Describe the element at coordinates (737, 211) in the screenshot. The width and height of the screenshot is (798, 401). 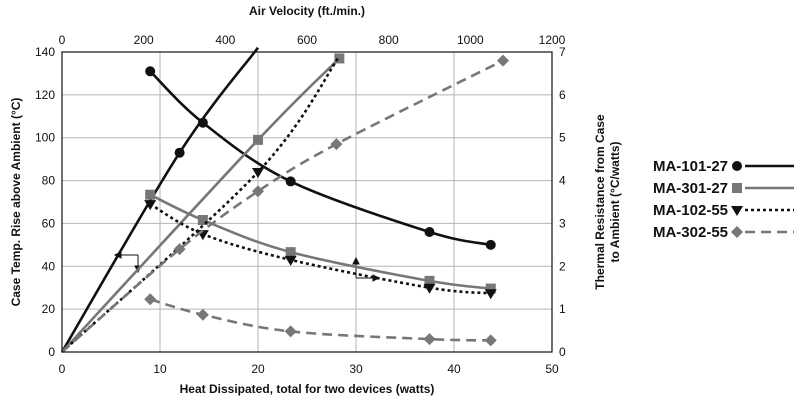
I see `legend-marker-triangle-down-icon` at that location.